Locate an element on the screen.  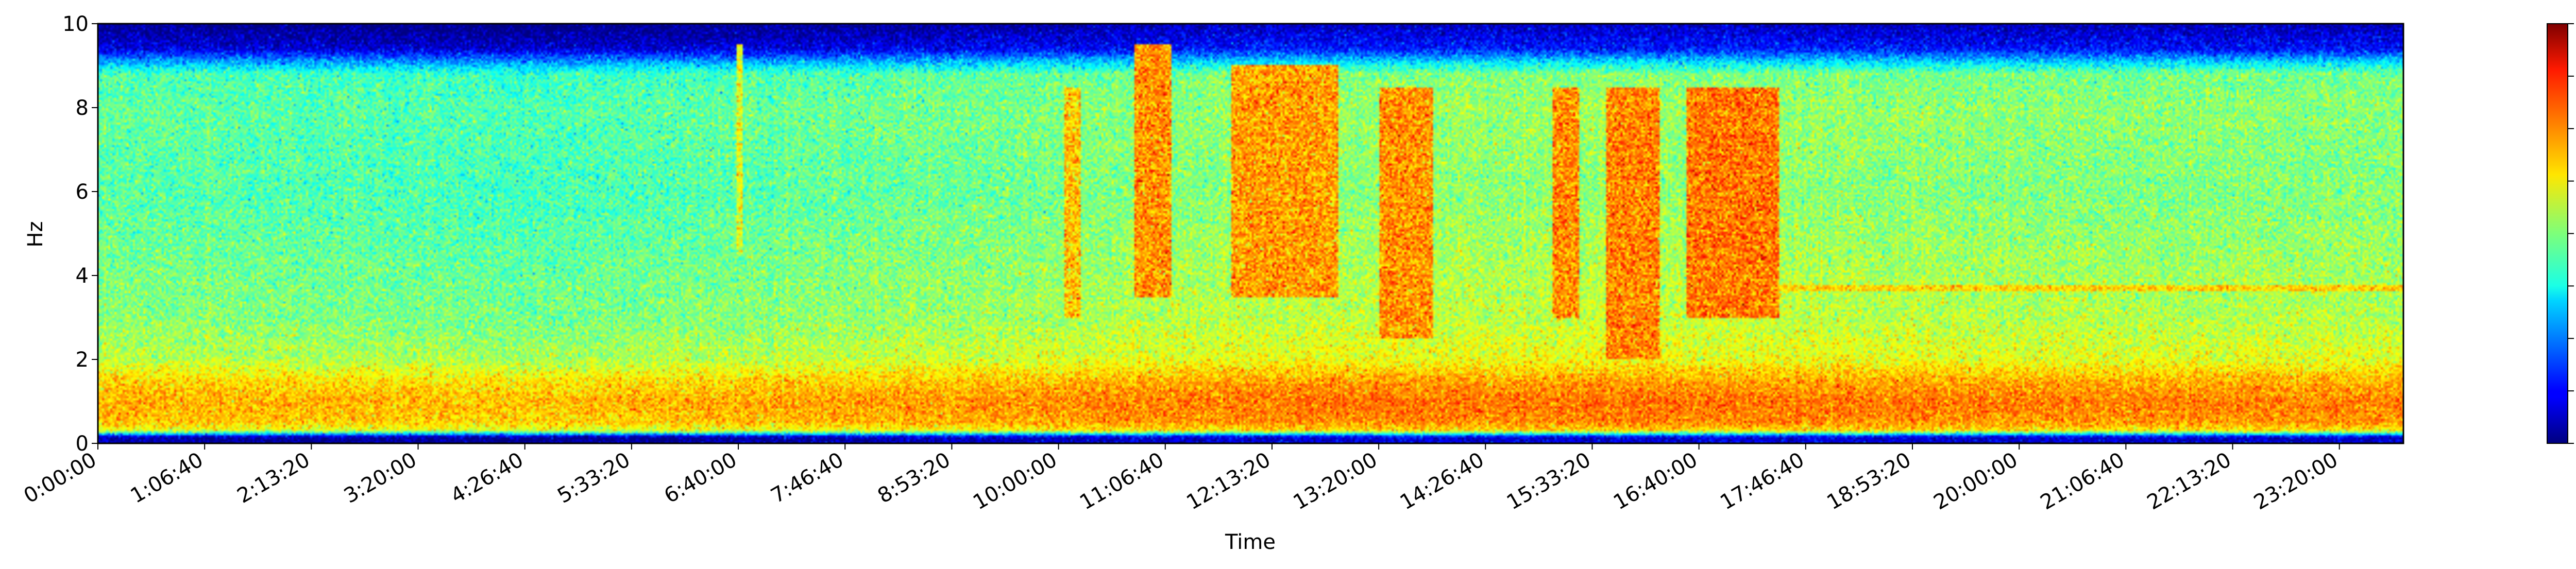
y-tick-label: 4 is located at coordinates (82, 276).